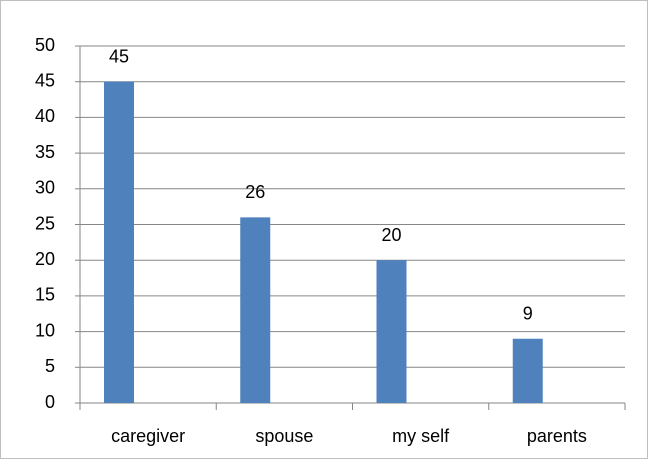 The image size is (649, 460). I want to click on y-tick-label: 5, so click(50, 366).